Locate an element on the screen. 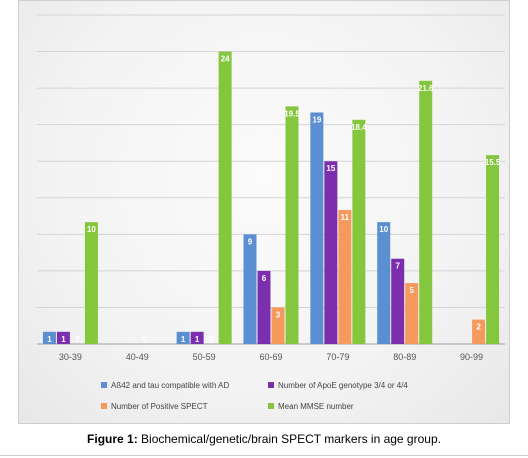 The image size is (528, 458). legend-label: Aß42 and tau compatible with AD is located at coordinates (170, 385).